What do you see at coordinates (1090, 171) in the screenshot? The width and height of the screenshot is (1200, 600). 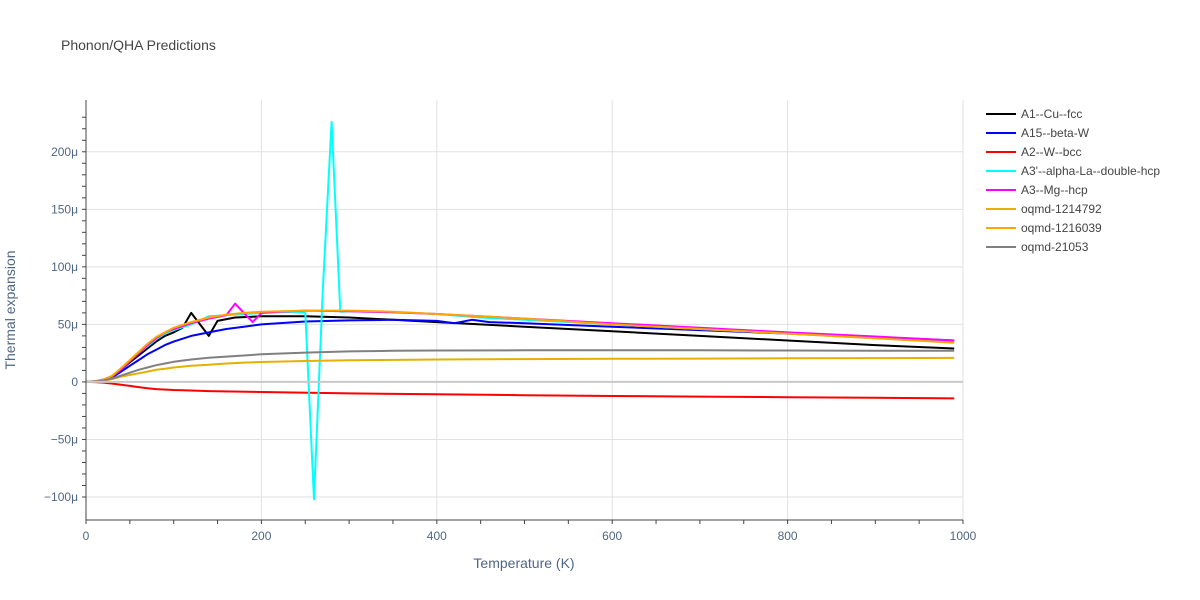 I see `legend-label: A3'--alpha-La--double-hcp` at bounding box center [1090, 171].